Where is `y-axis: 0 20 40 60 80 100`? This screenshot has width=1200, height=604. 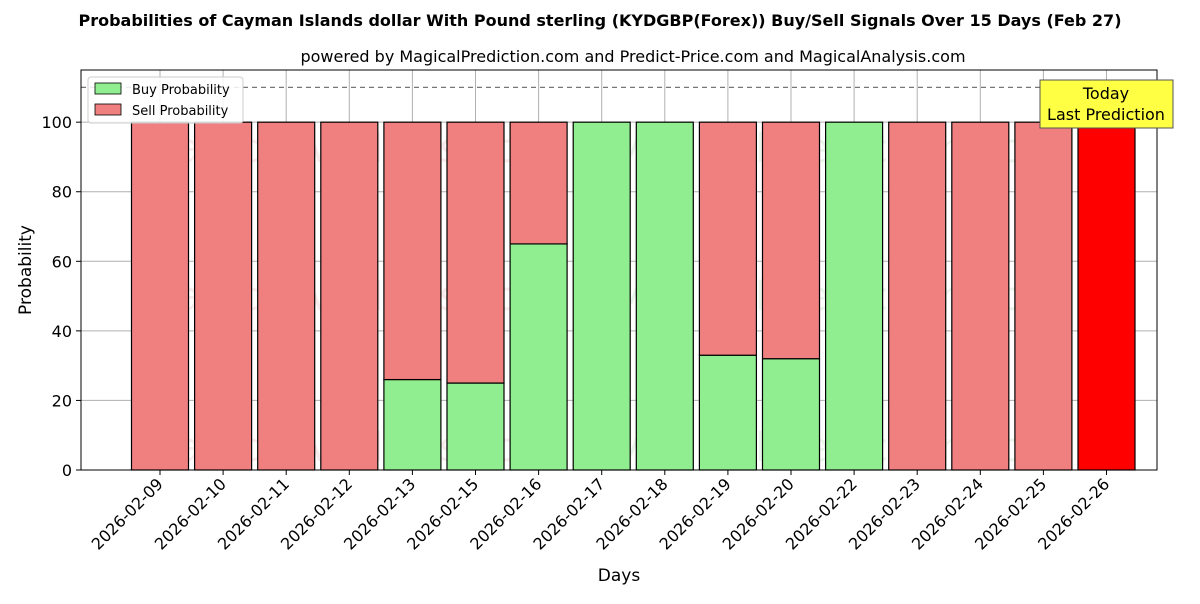
y-axis: 0 20 40 60 80 100 is located at coordinates (61, 296).